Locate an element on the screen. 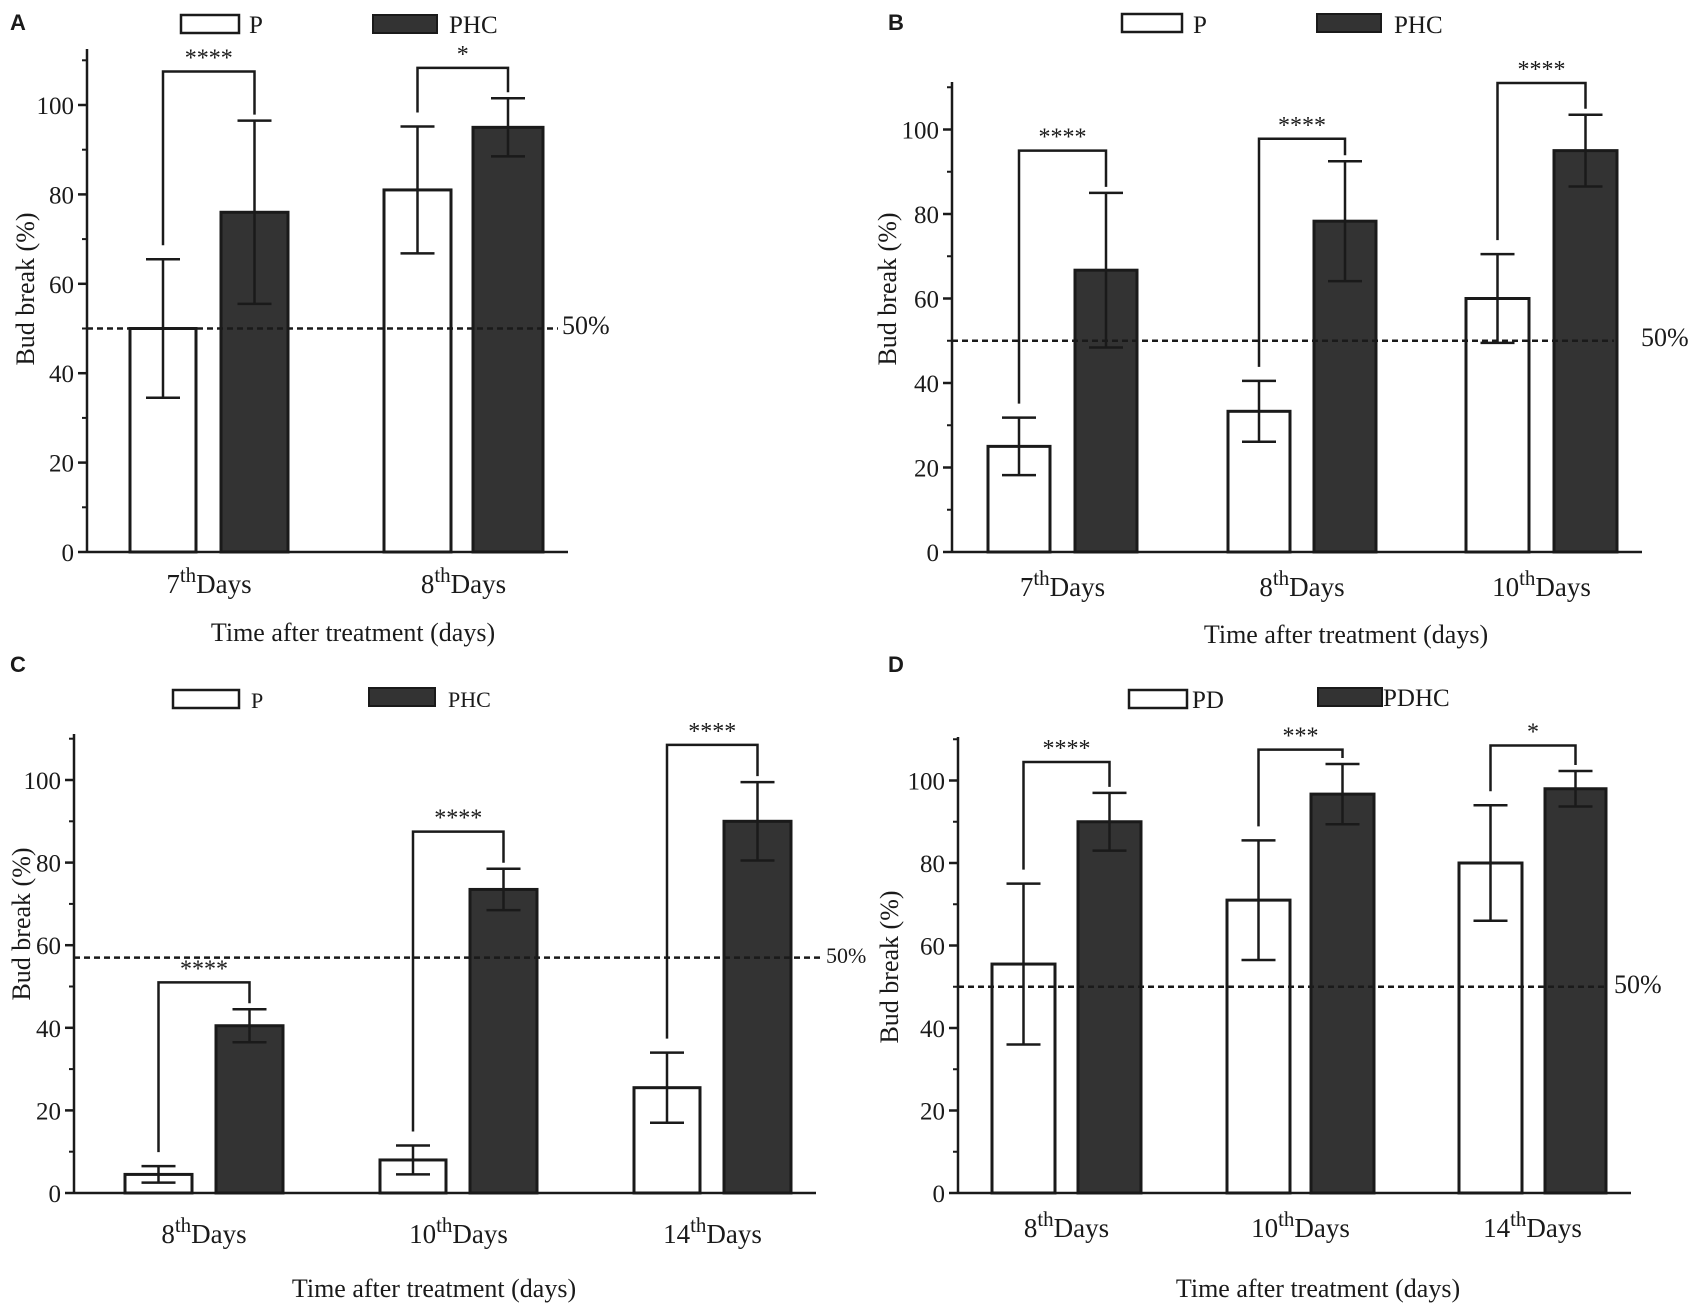 This screenshot has height=1311, width=1701. x-tick-label: 14thDays is located at coordinates (712, 1231).